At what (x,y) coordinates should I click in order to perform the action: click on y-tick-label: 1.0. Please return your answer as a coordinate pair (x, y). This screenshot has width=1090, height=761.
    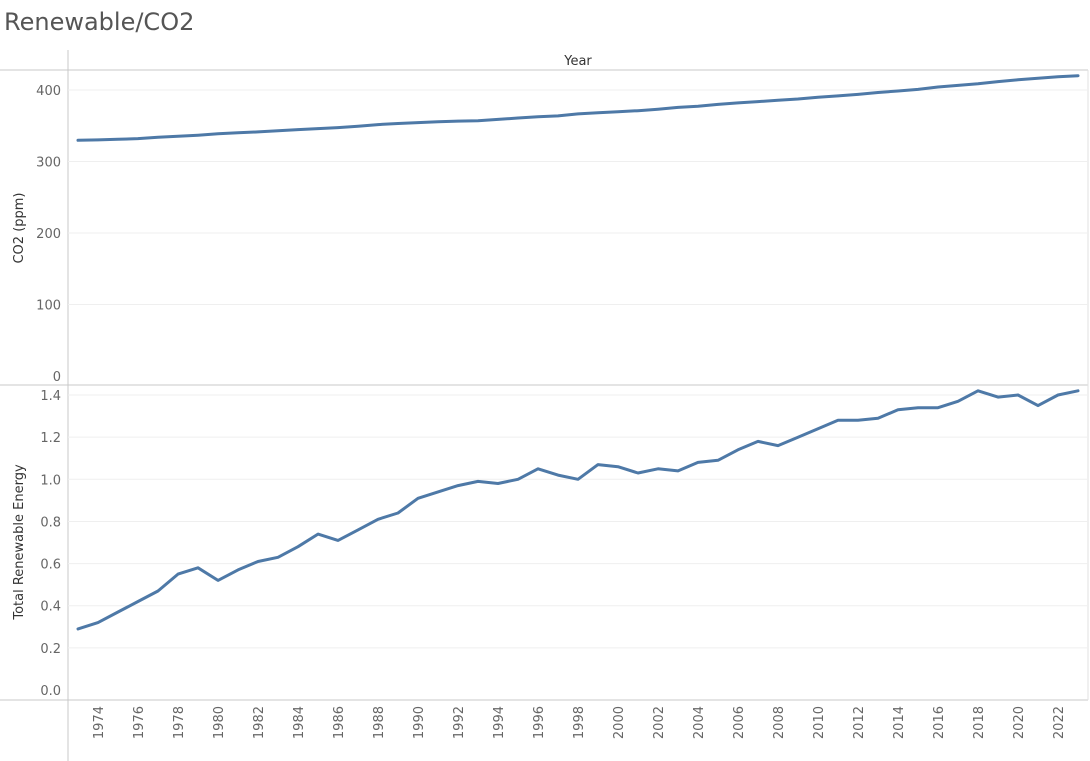
    Looking at the image, I should click on (50, 480).